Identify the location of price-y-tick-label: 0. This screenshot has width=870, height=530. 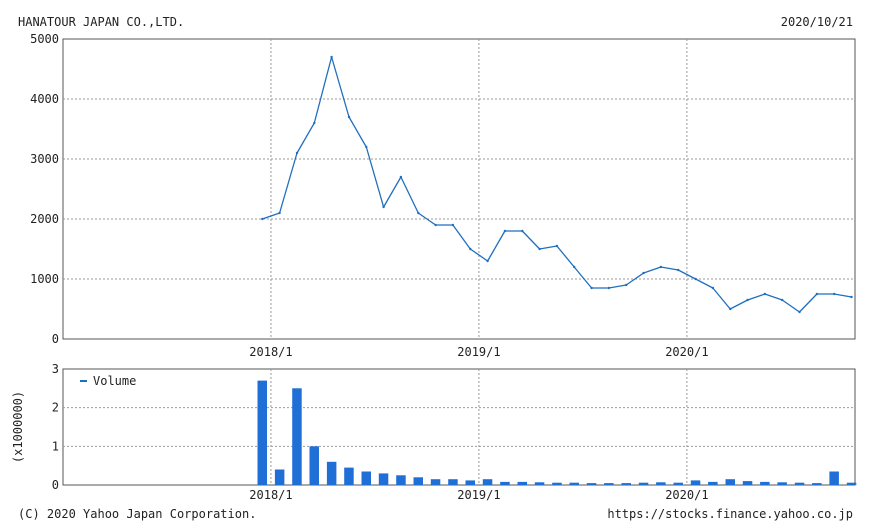
(55, 339).